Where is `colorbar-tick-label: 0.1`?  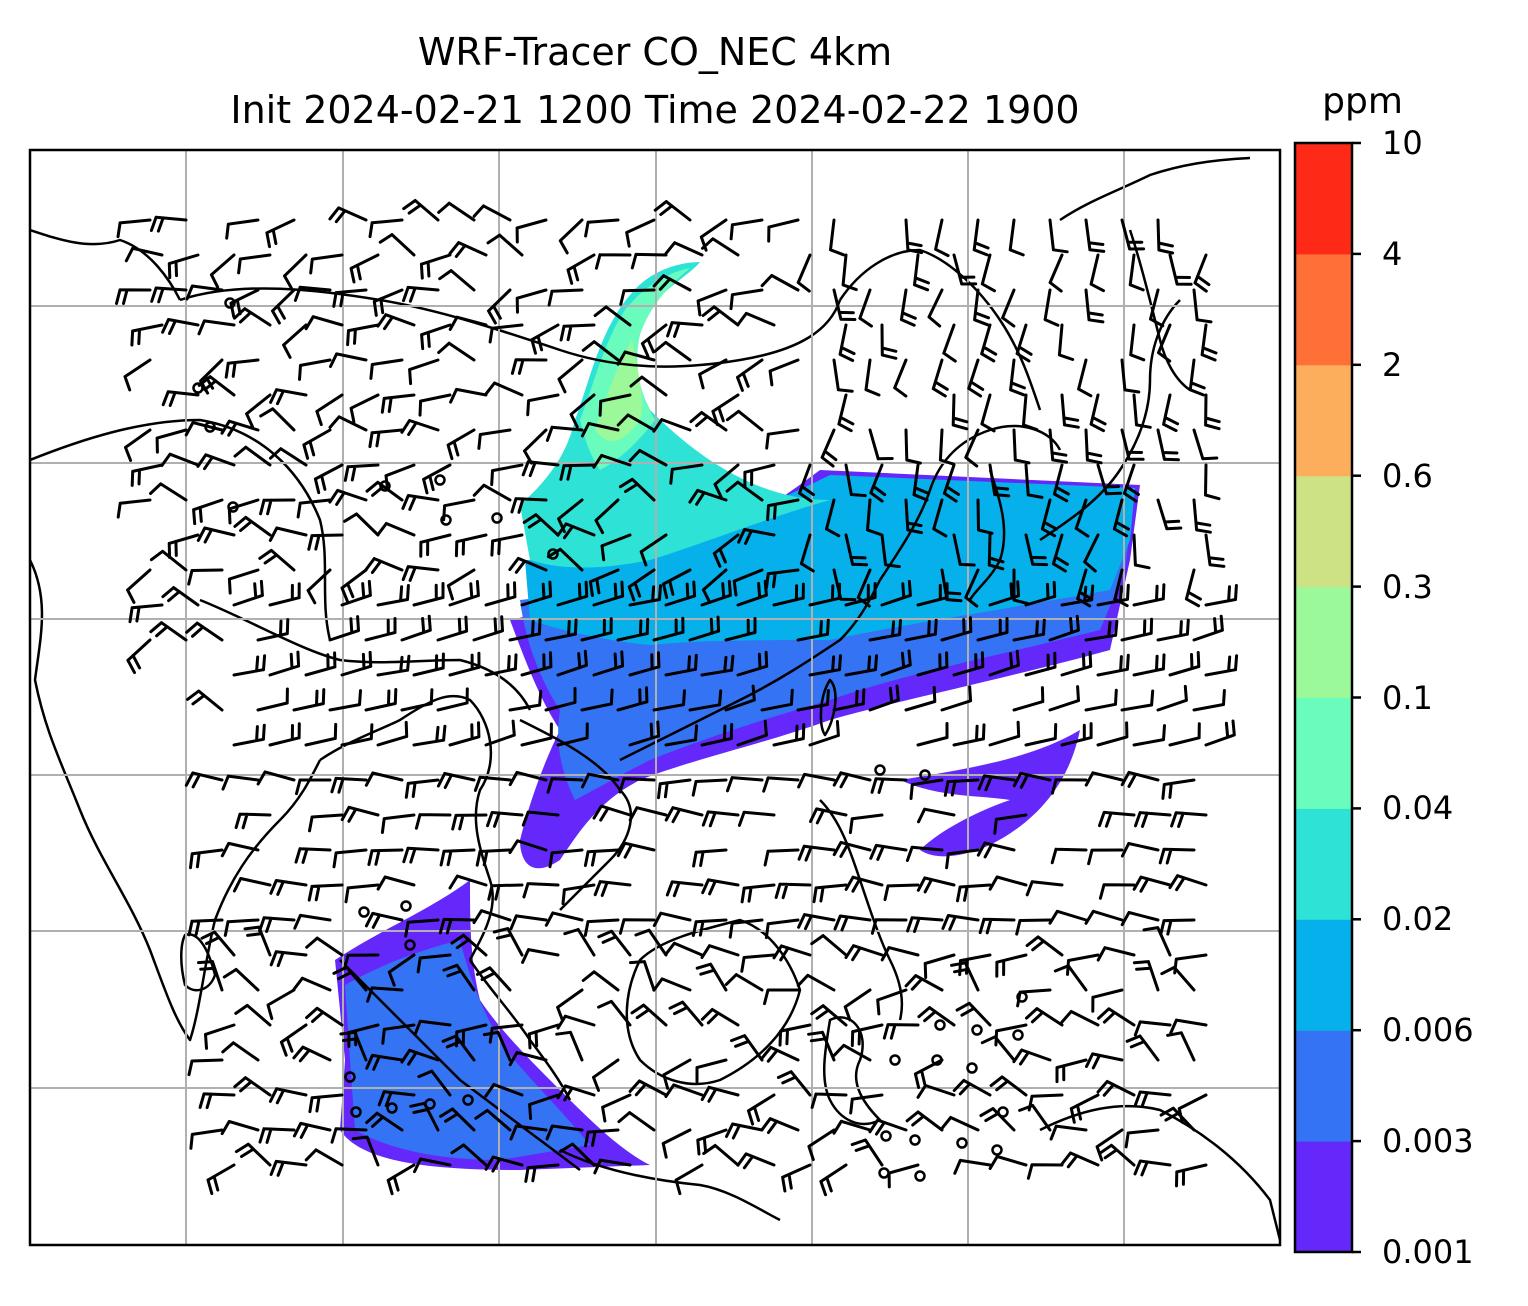 colorbar-tick-label: 0.1 is located at coordinates (1407, 697).